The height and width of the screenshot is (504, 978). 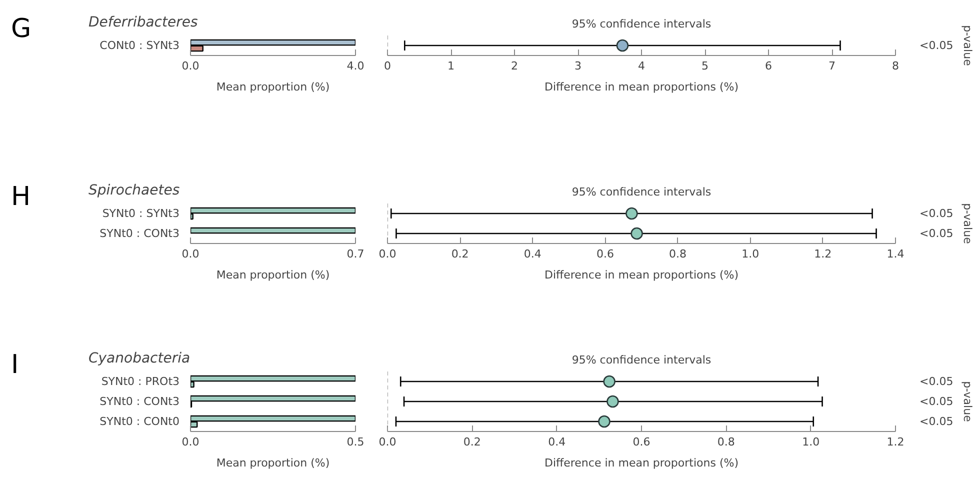 I want to click on x-tick-label: 4, so click(x=641, y=66).